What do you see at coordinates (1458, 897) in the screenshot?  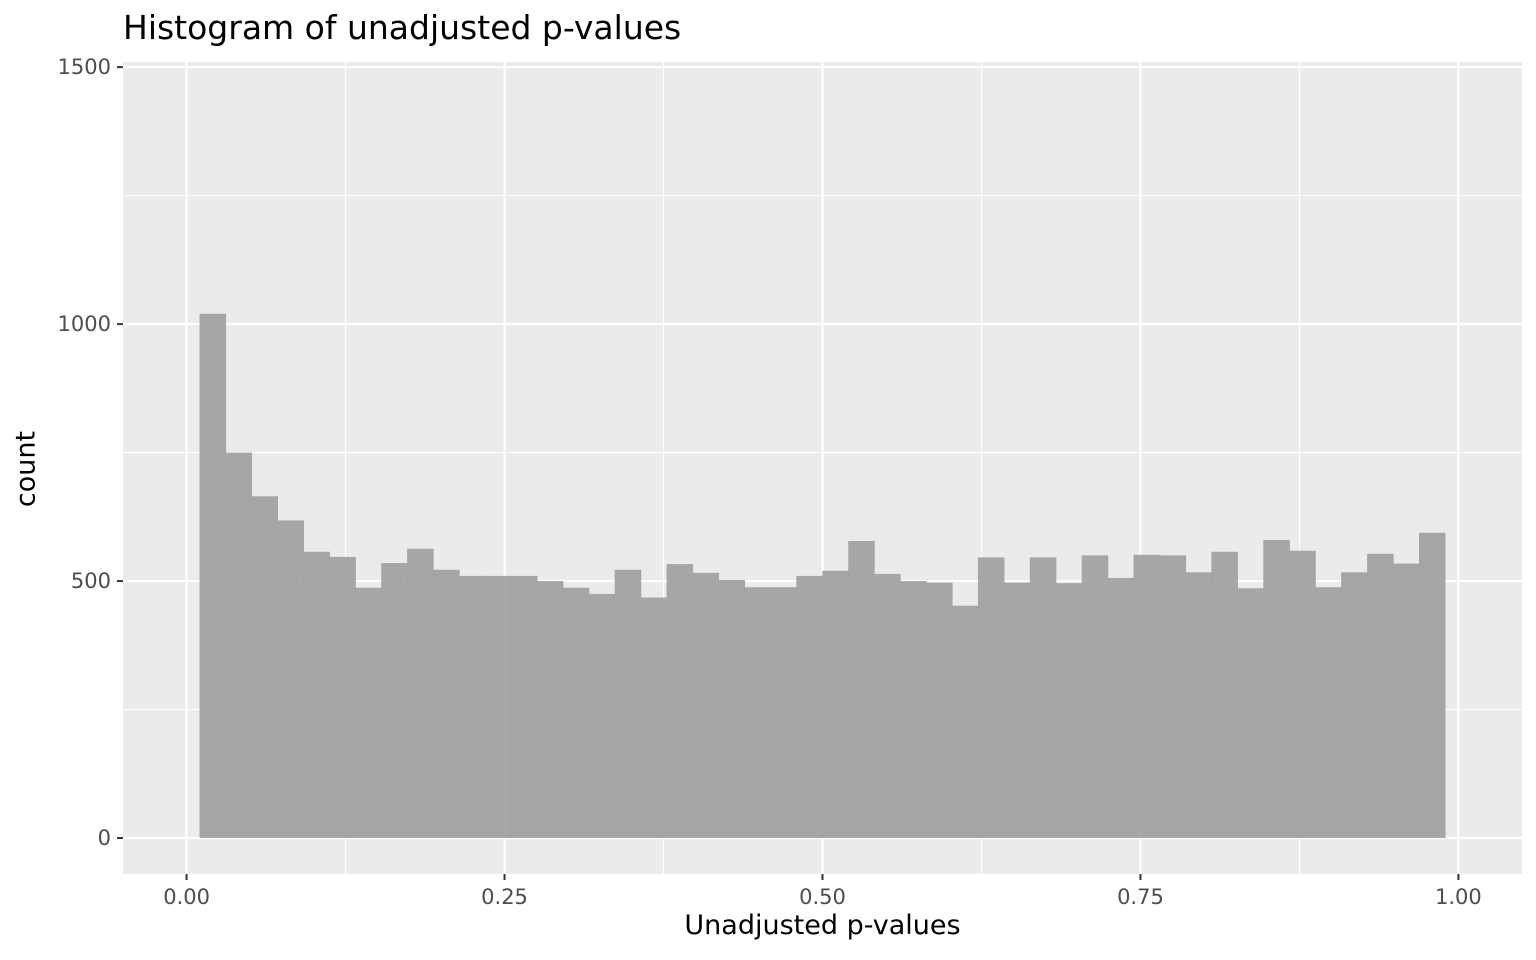 I see `x-tick-label: 1.00` at bounding box center [1458, 897].